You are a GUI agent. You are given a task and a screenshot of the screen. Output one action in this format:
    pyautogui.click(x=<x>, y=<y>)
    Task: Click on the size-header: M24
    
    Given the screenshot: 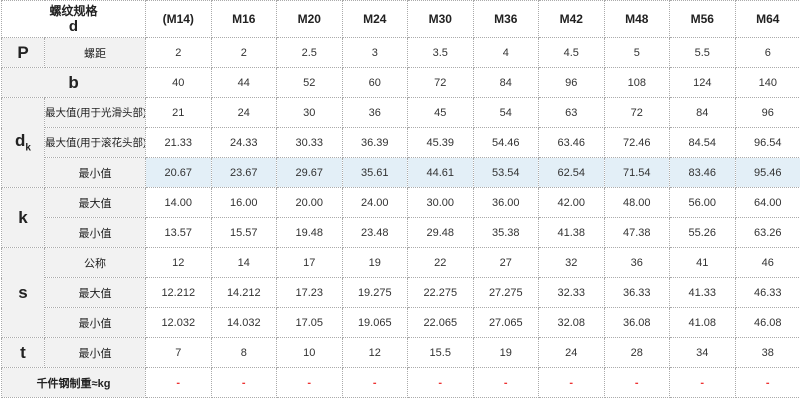 What is the action you would take?
    pyautogui.click(x=375, y=19)
    